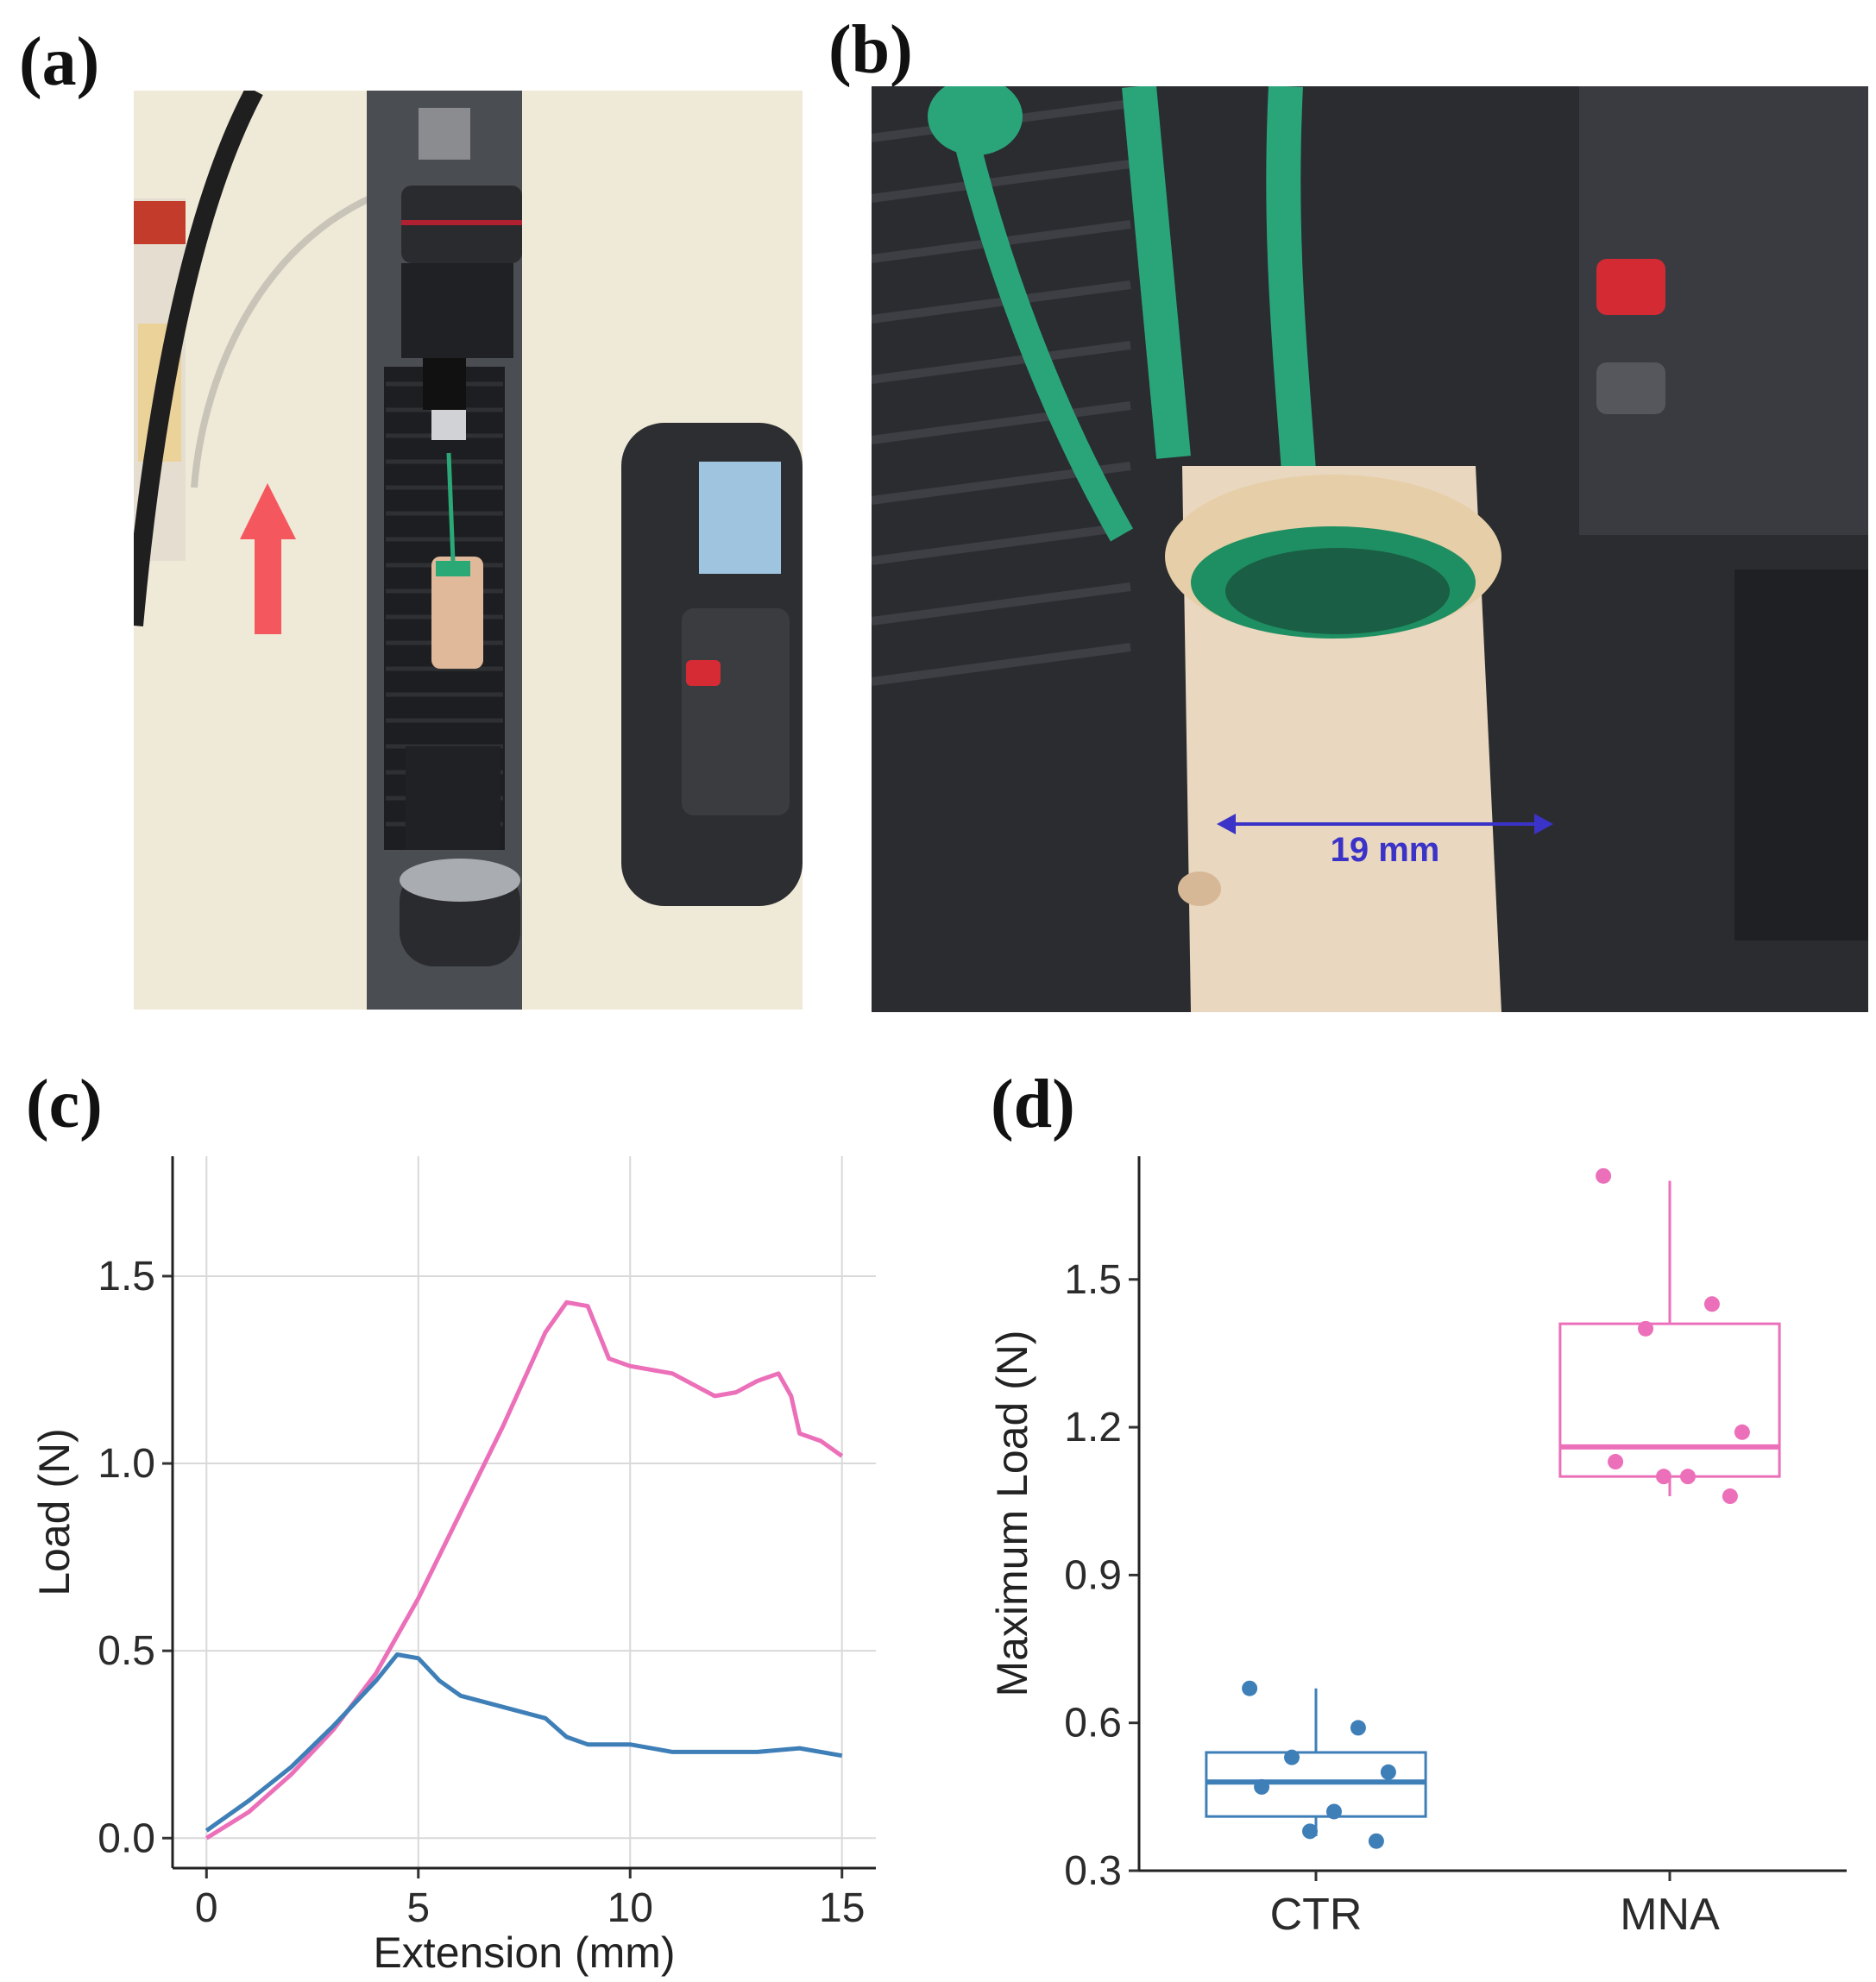 This screenshot has width=1876, height=1982. I want to click on dimension-arrow, so click(1385, 824).